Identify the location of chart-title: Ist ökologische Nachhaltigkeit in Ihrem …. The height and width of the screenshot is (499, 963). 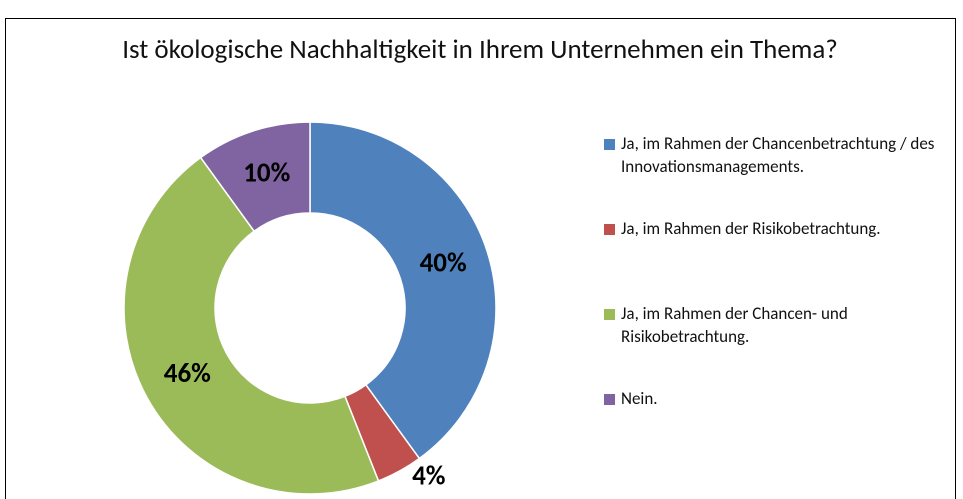
(480, 49).